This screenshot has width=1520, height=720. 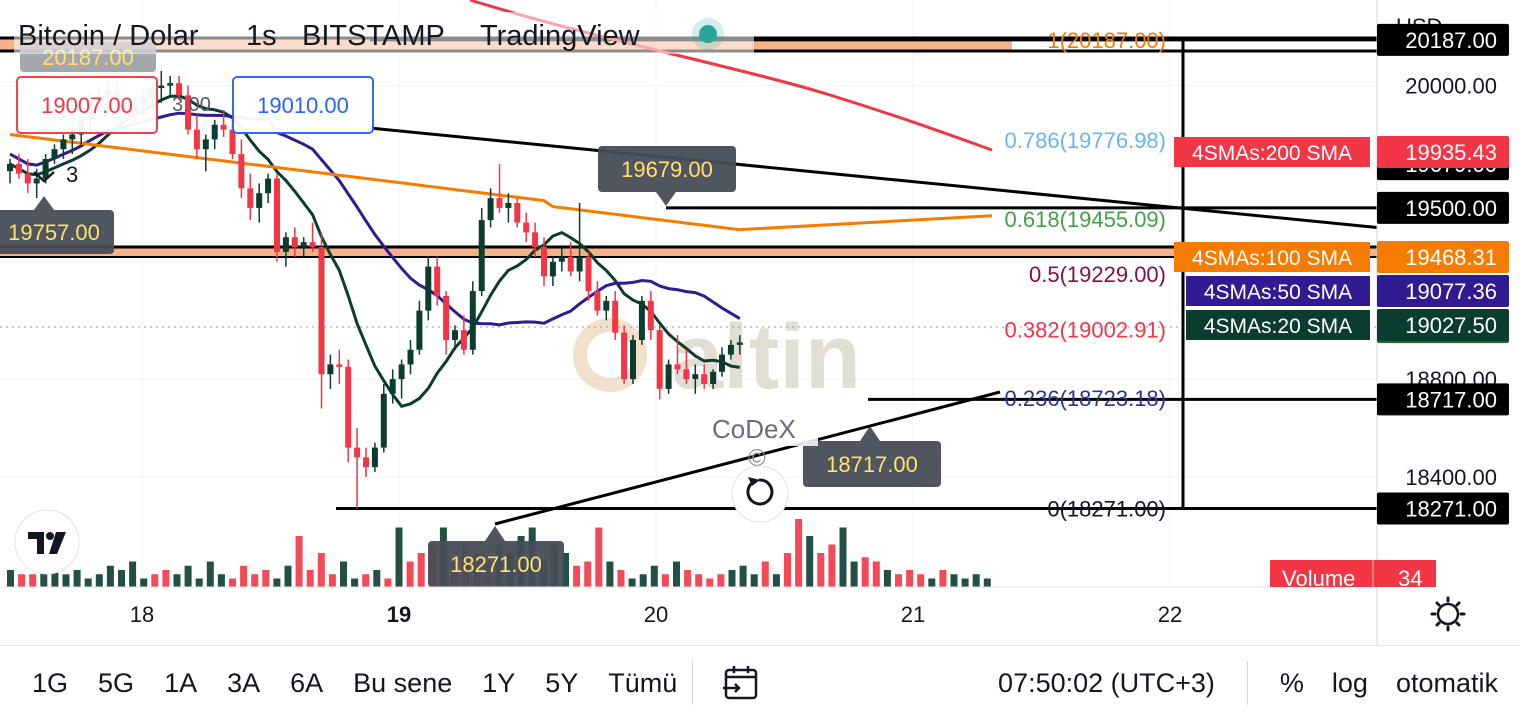 What do you see at coordinates (244, 682) in the screenshot?
I see `range-3a: 3A` at bounding box center [244, 682].